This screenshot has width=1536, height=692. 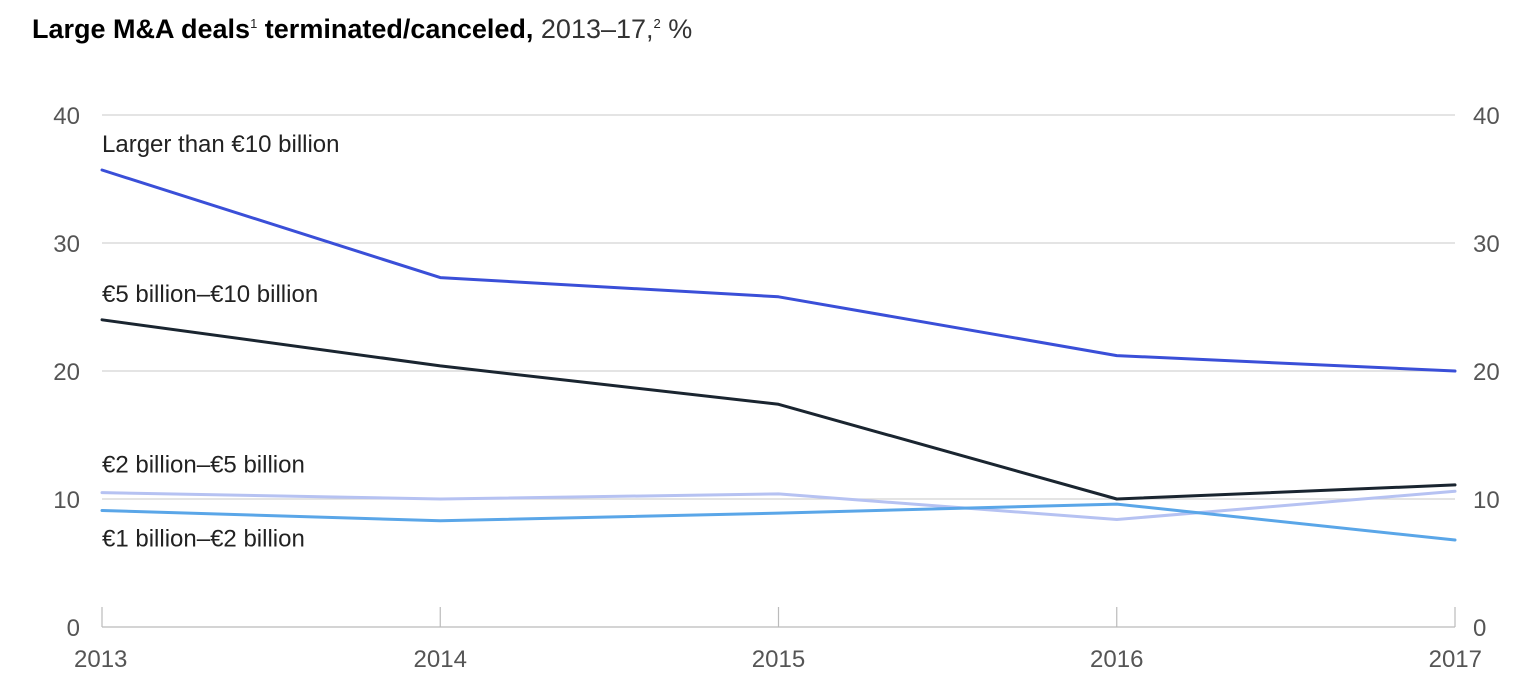 I want to click on x-tick-label-2017: 2017, so click(x=1455, y=659).